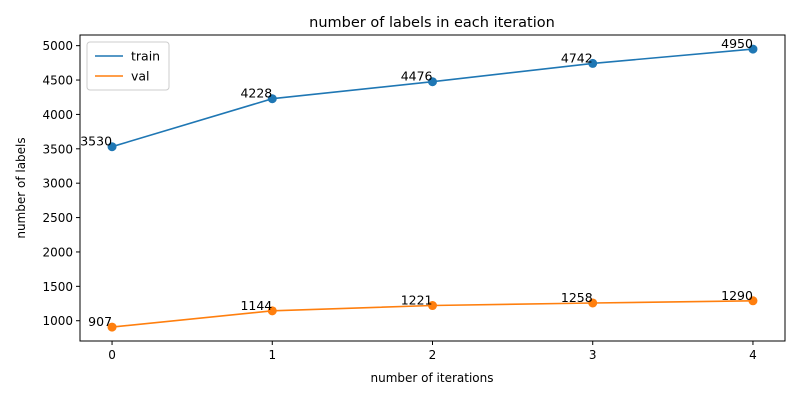 This screenshot has width=800, height=400. What do you see at coordinates (57, 287) in the screenshot?
I see `y-tick-label: 1500` at bounding box center [57, 287].